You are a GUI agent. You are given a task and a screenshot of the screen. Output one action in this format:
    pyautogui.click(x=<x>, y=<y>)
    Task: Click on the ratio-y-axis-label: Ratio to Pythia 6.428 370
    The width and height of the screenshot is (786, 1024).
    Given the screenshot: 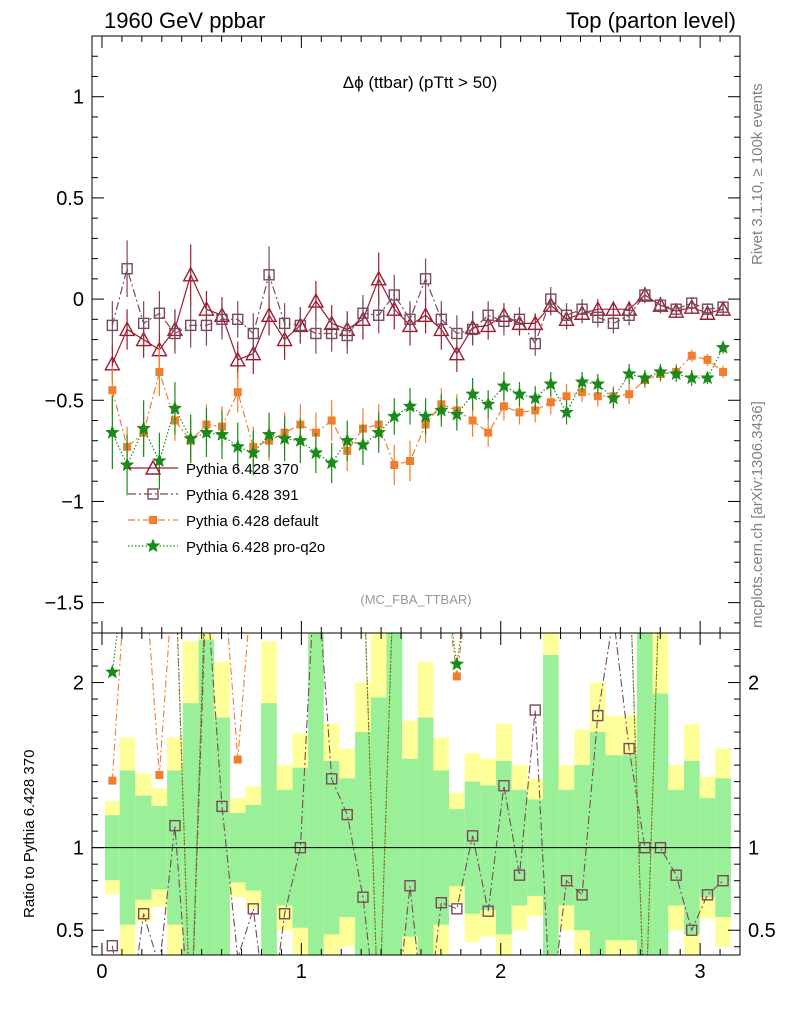 What is the action you would take?
    pyautogui.click(x=29, y=834)
    